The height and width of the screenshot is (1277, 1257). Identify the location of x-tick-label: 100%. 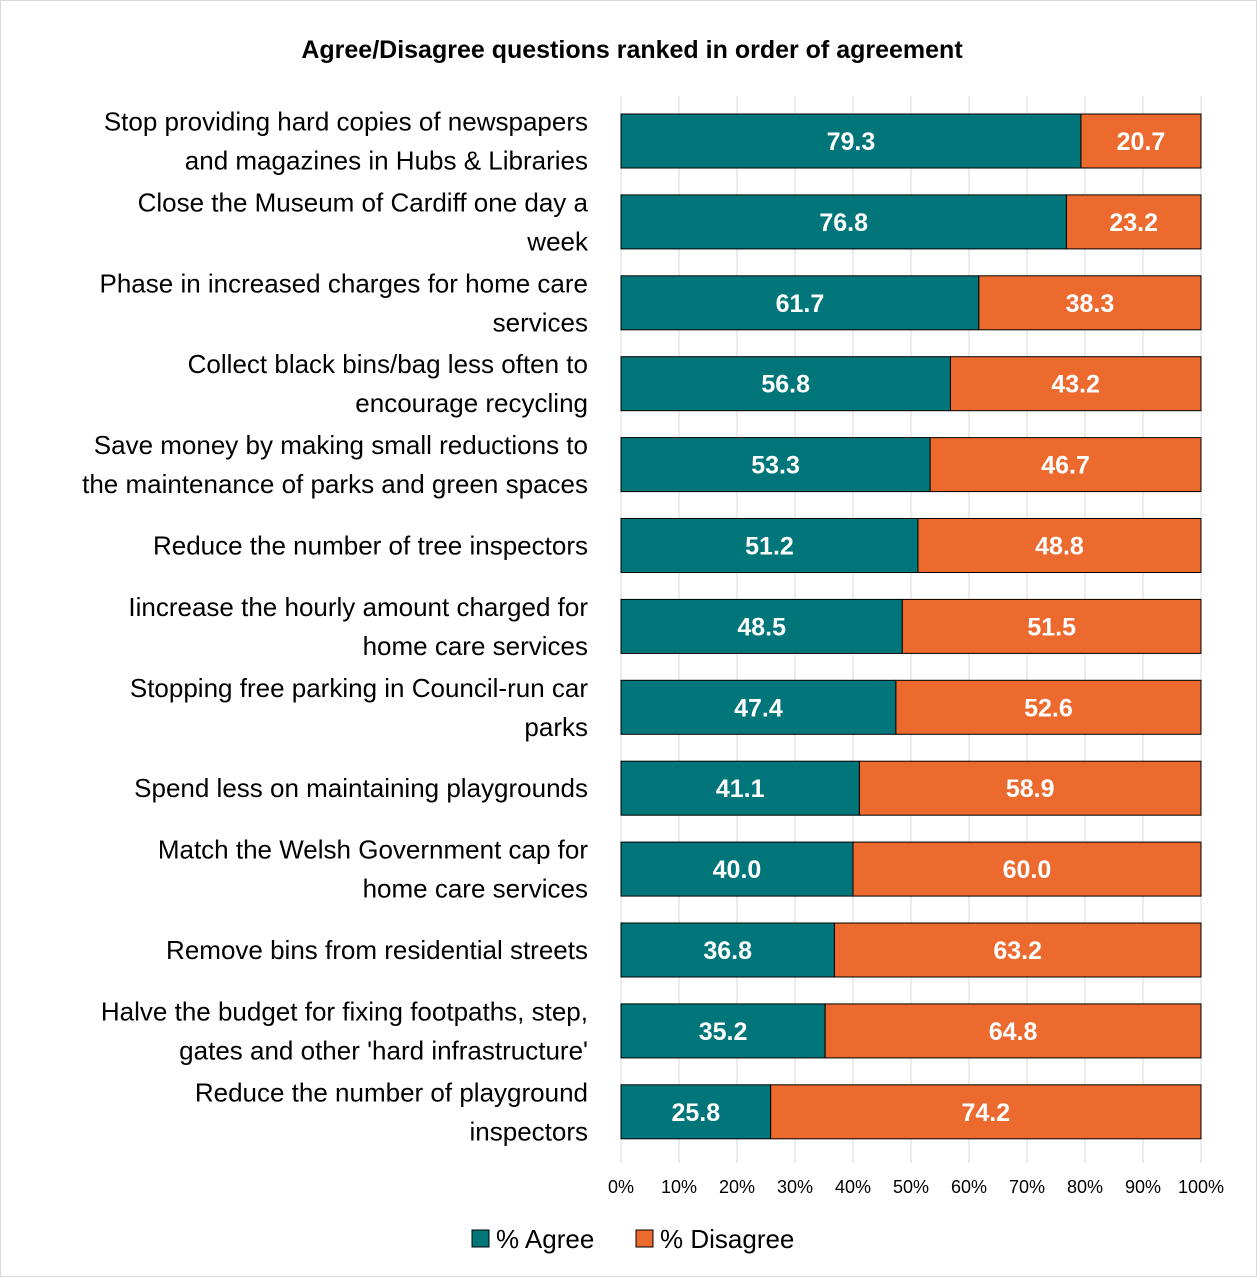
(1201, 1187).